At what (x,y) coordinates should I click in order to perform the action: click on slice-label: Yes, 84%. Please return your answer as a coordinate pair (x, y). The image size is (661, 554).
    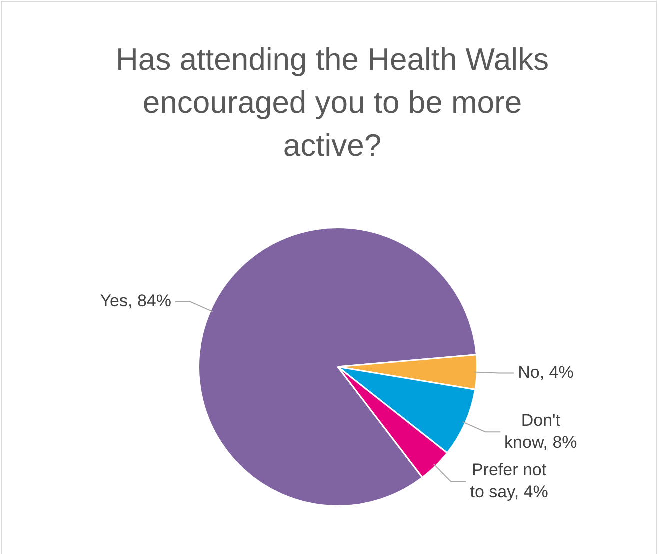
    Looking at the image, I should click on (136, 301).